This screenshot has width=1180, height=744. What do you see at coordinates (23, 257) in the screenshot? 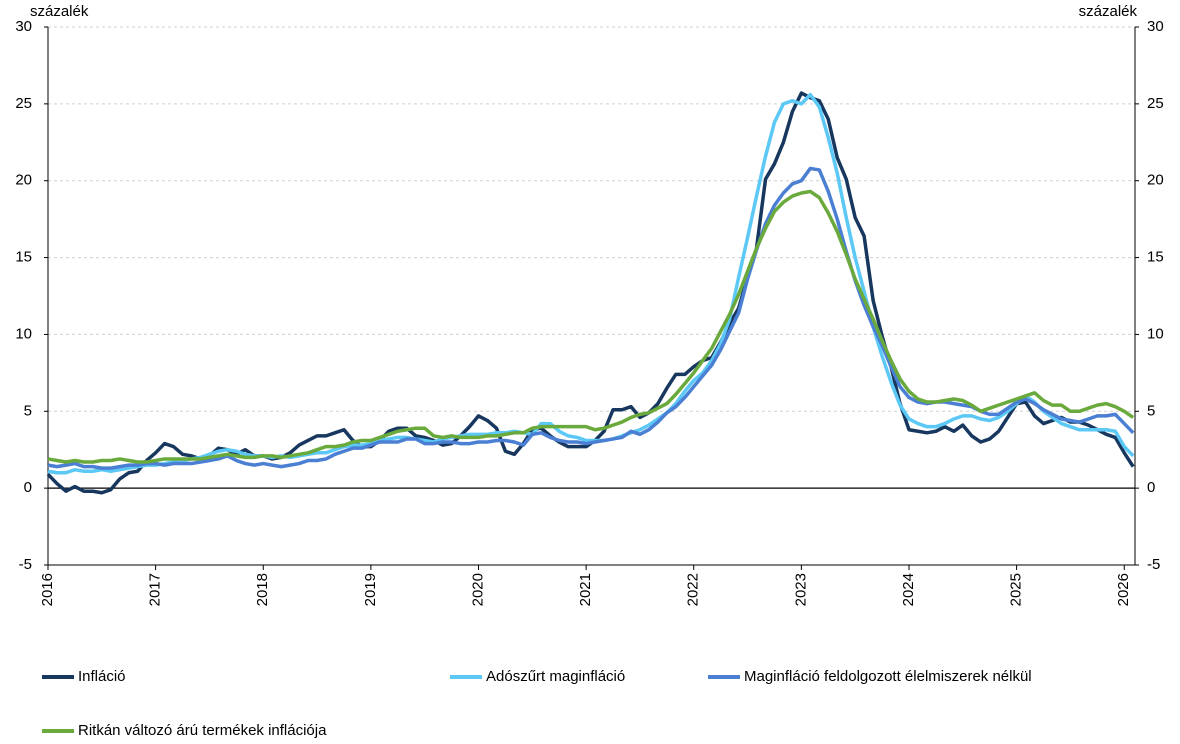
I see `y-tick-label: 15` at bounding box center [23, 257].